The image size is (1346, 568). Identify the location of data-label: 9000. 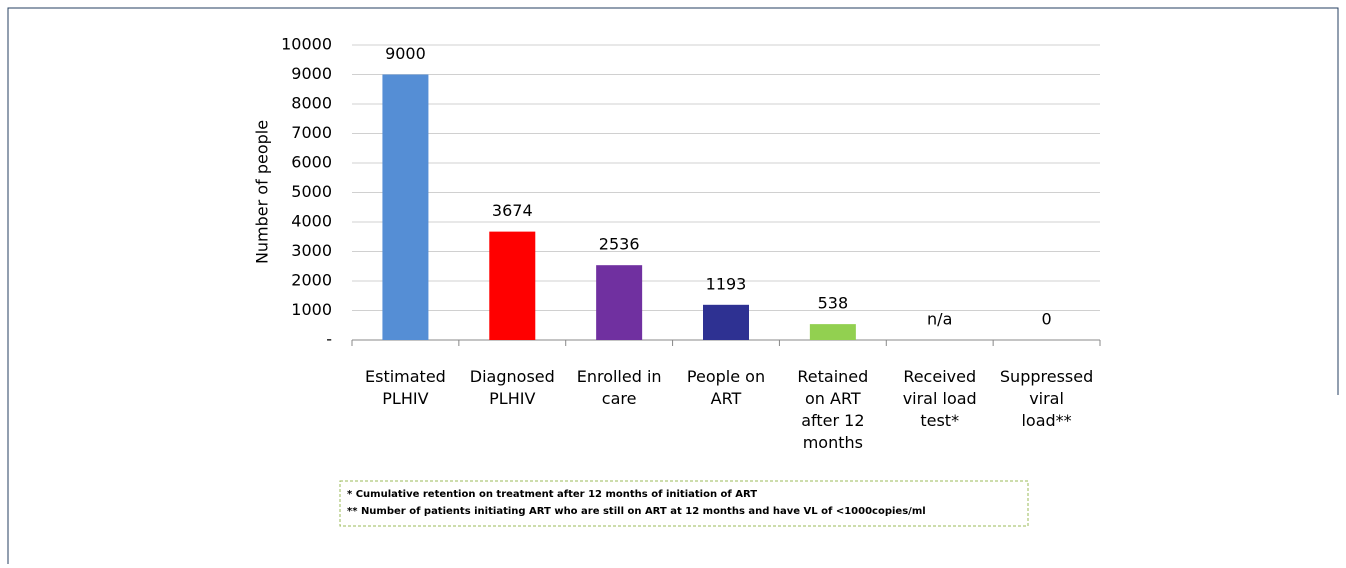
(405, 53).